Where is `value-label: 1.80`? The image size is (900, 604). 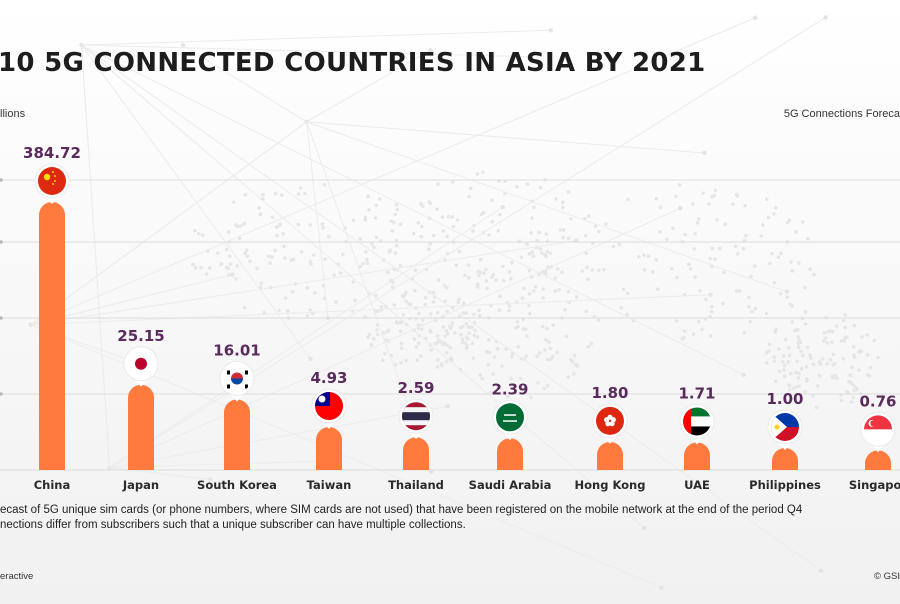 value-label: 1.80 is located at coordinates (609, 393).